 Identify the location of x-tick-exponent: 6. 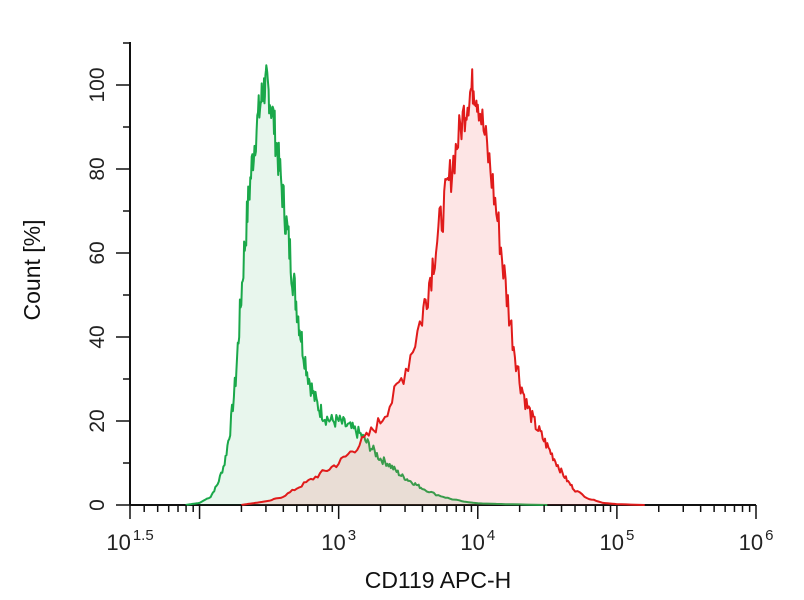
(769, 535).